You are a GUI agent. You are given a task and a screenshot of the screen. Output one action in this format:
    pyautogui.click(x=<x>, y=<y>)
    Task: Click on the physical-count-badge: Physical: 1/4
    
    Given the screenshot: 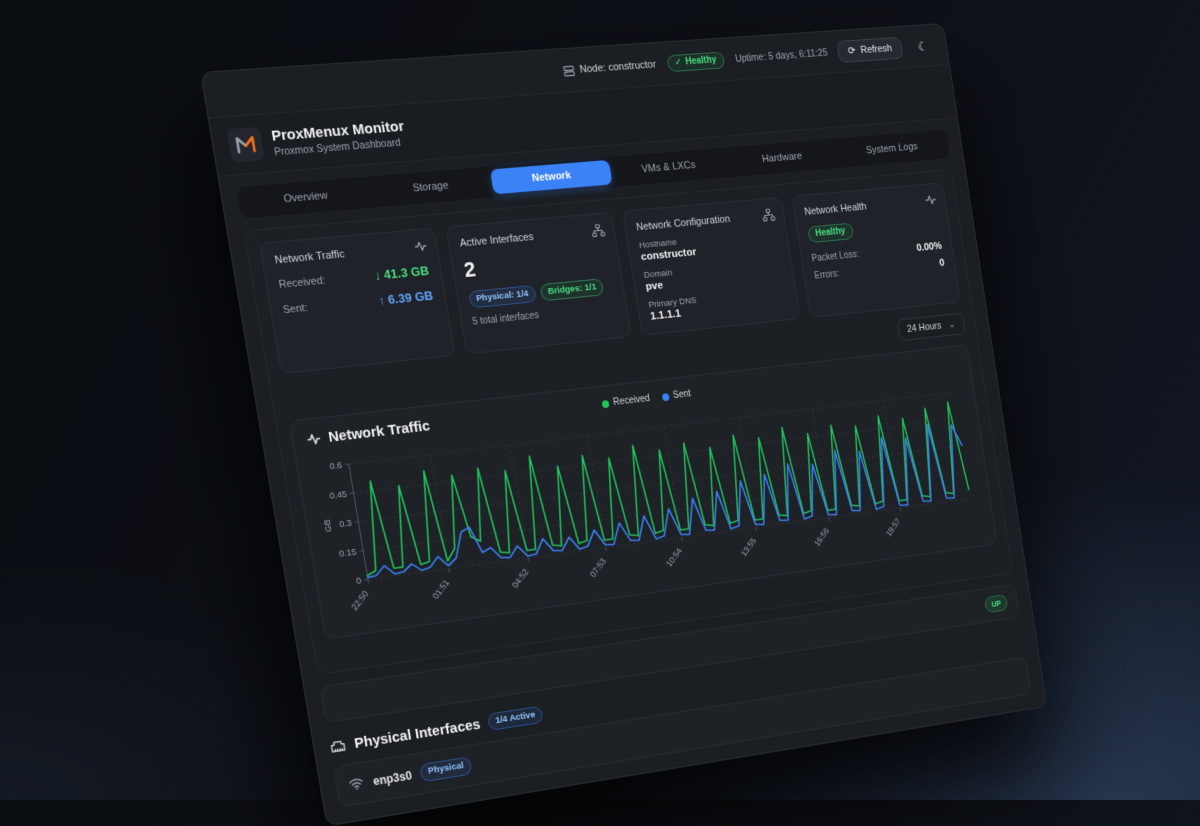 What is the action you would take?
    pyautogui.click(x=502, y=297)
    